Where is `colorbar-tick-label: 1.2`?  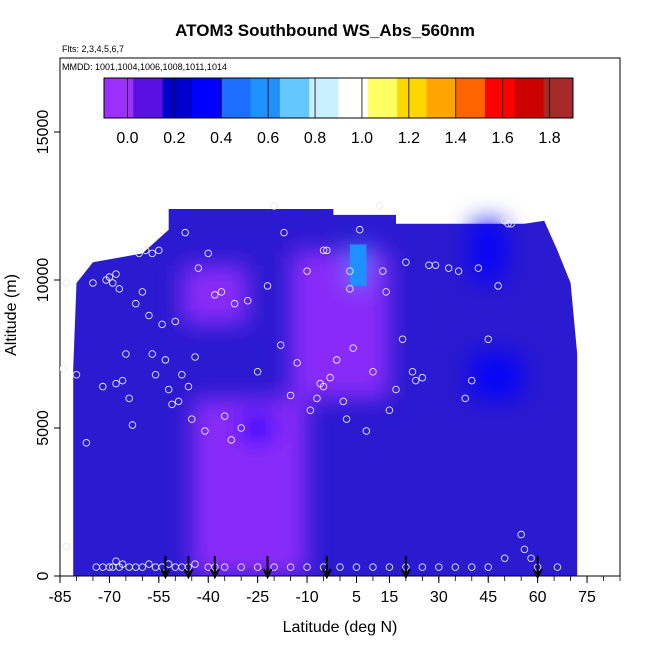 colorbar-tick-label: 1.2 is located at coordinates (409, 138).